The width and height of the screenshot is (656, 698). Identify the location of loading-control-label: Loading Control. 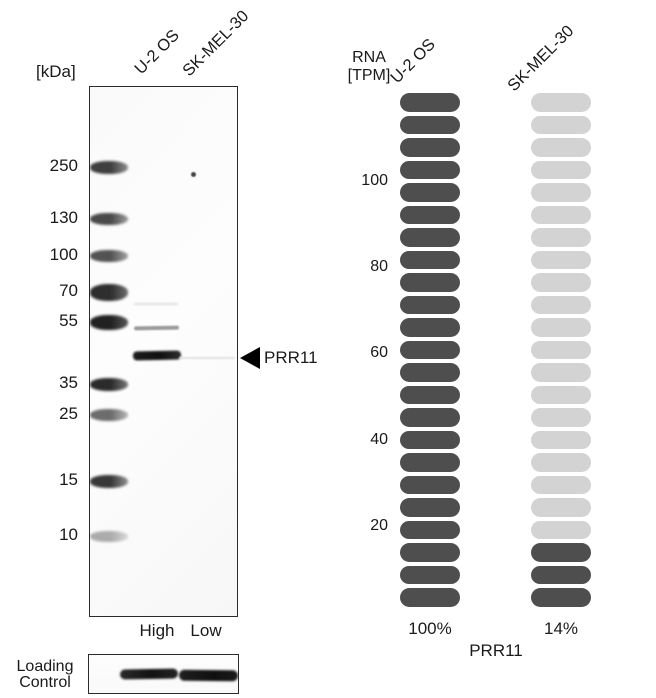
(45, 675).